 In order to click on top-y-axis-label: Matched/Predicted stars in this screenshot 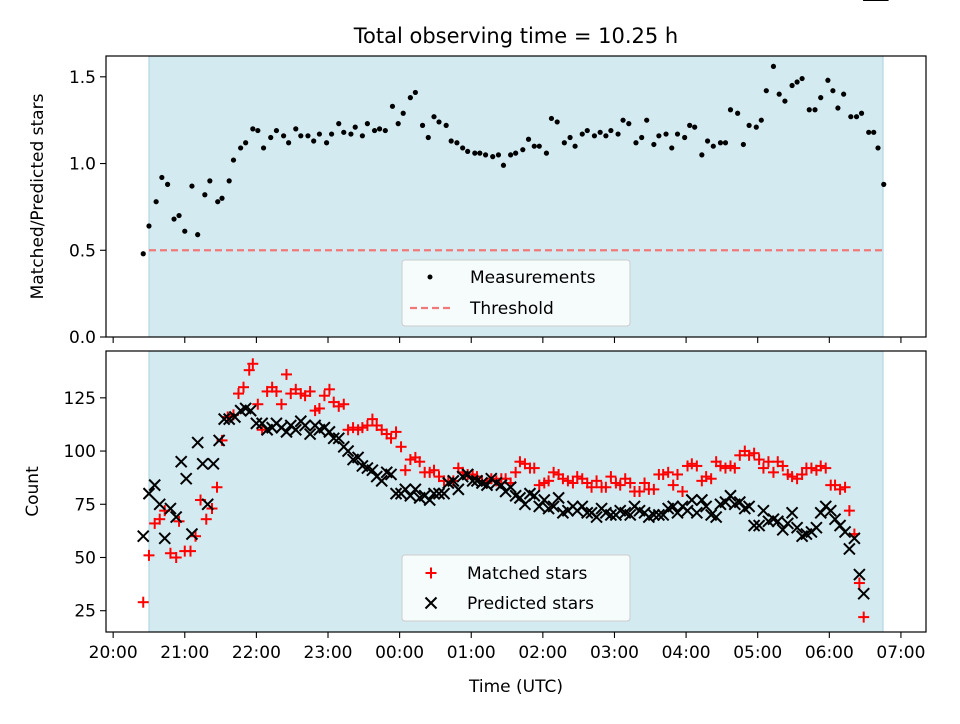, I will do `click(38, 196)`.